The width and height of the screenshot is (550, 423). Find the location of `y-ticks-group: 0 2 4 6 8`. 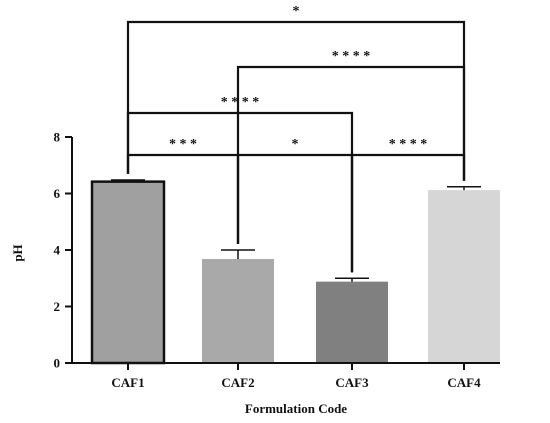

y-ticks-group: 0 2 4 6 8 is located at coordinates (63, 250).